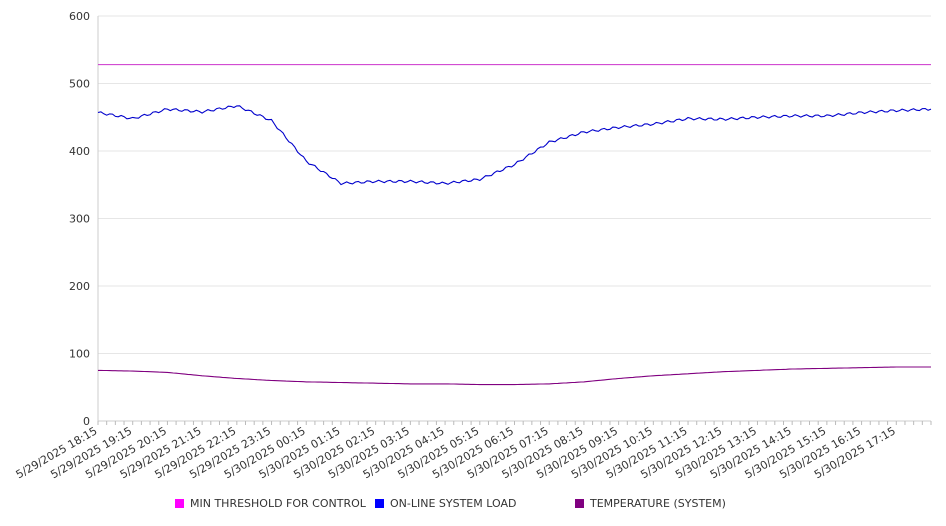 The width and height of the screenshot is (946, 526). Describe the element at coordinates (79, 84) in the screenshot. I see `y-tick-label-500: 500` at that location.